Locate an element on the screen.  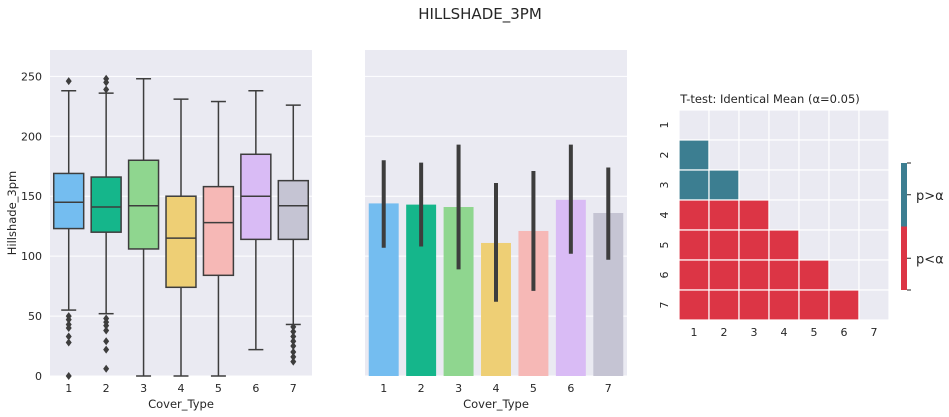
colorbar-label: p>α is located at coordinates (930, 196).